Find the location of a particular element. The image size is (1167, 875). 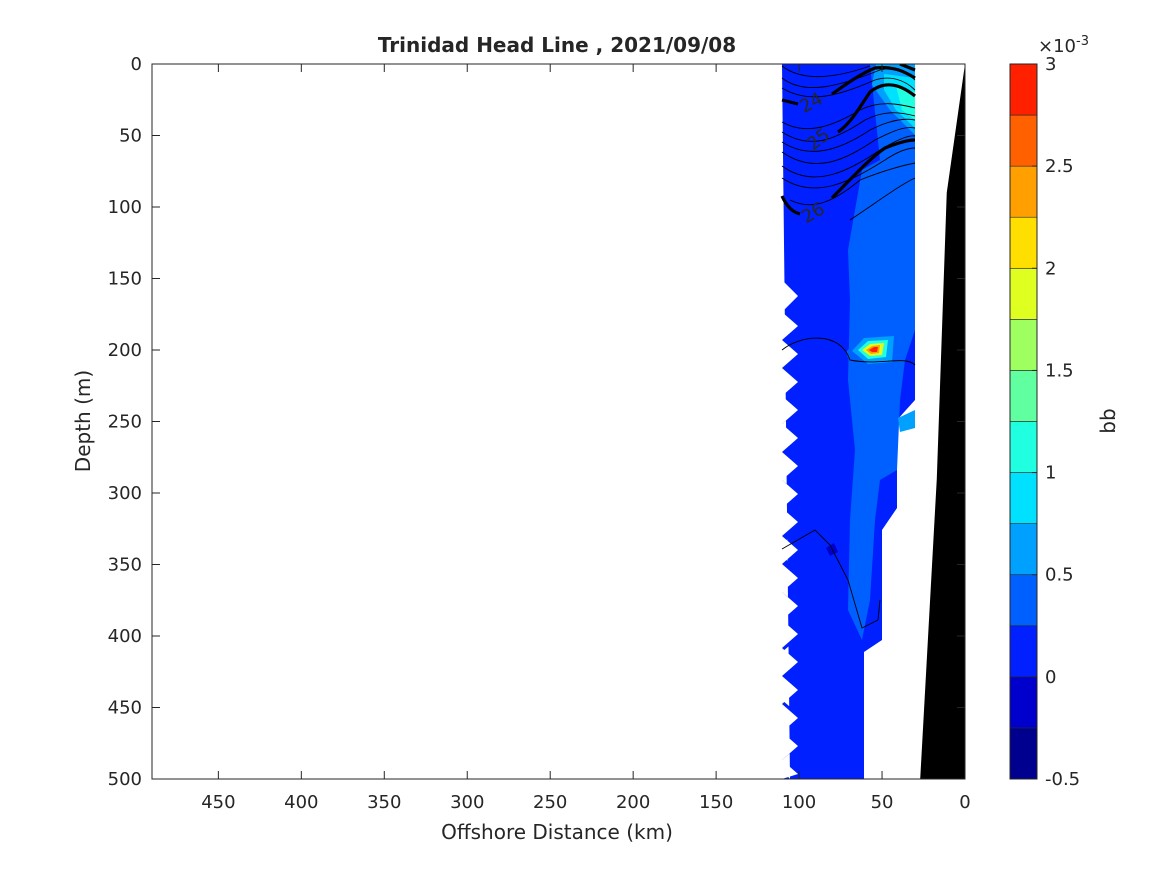

x-tick-label: 50 is located at coordinates (882, 802).